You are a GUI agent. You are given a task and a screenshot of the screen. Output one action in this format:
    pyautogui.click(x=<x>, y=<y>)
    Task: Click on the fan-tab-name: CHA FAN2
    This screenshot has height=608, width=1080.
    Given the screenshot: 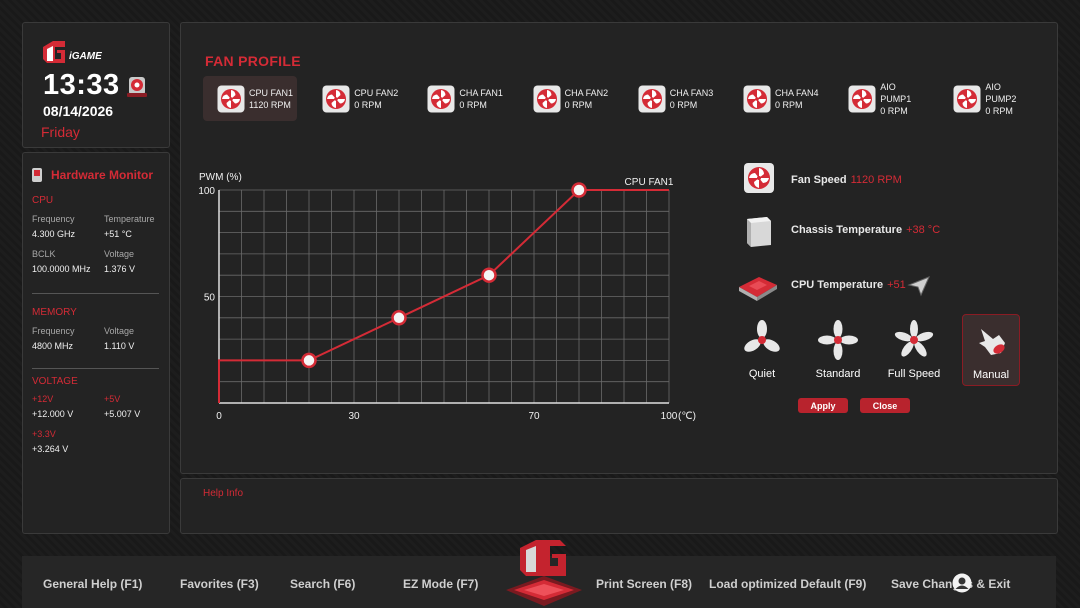 What is the action you would take?
    pyautogui.click(x=586, y=92)
    